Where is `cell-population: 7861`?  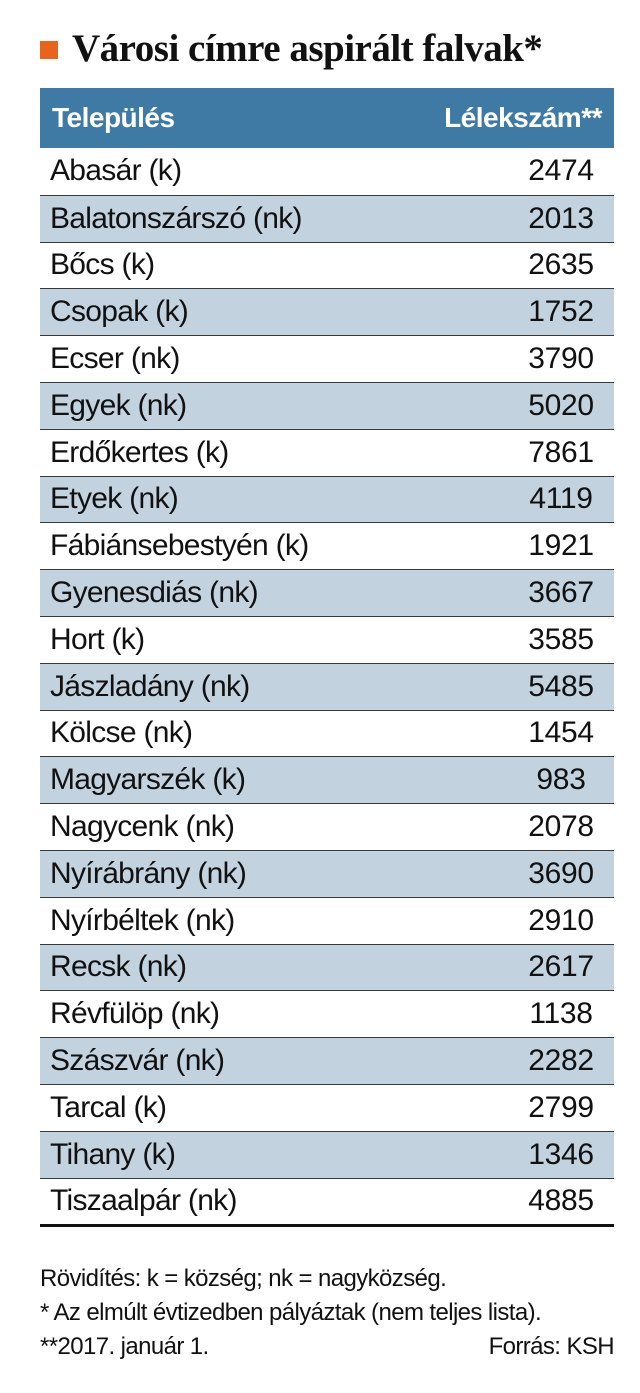 cell-population: 7861 is located at coordinates (561, 452).